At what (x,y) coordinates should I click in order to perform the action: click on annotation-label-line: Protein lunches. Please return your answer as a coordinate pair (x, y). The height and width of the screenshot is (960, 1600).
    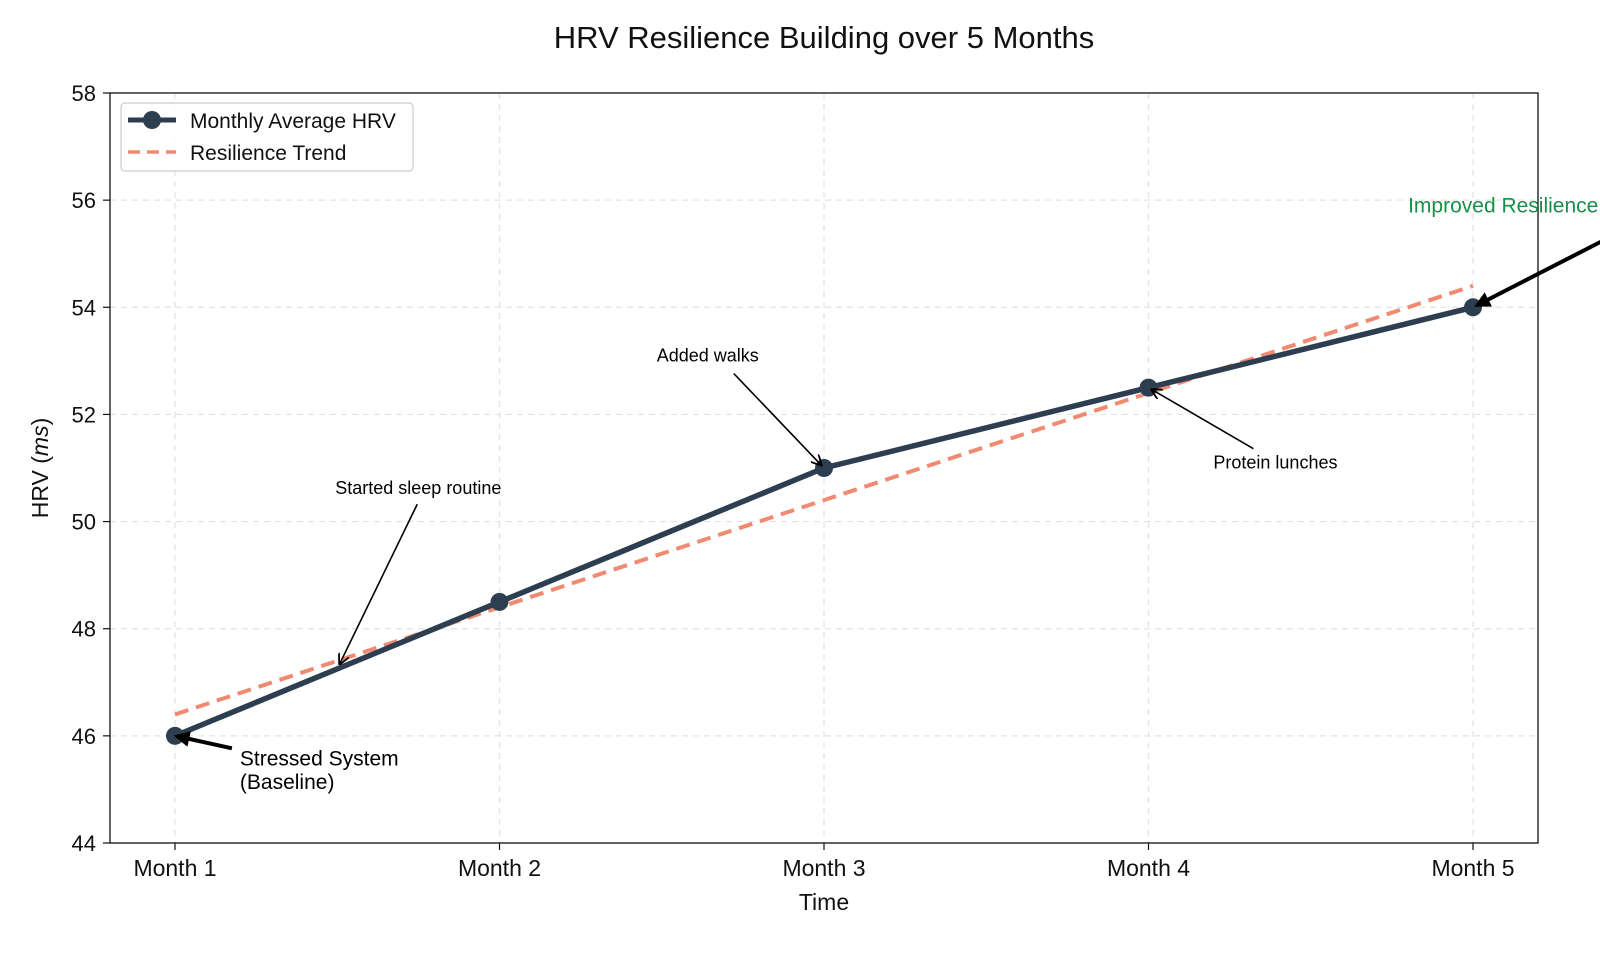
    Looking at the image, I should click on (1275, 463).